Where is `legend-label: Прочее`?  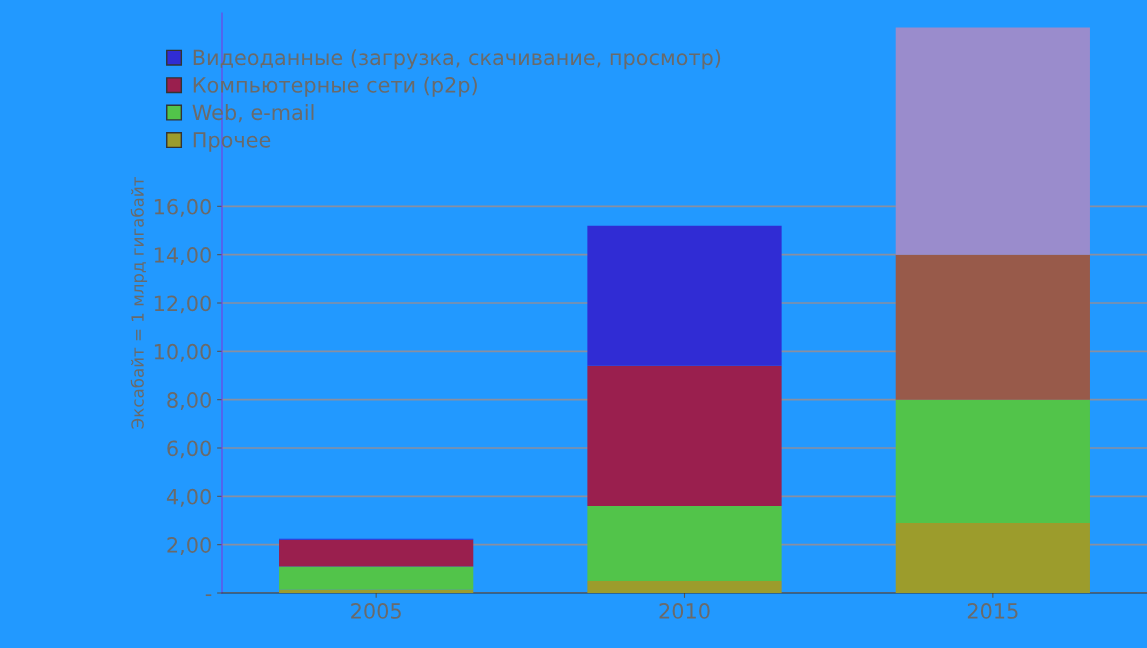 legend-label: Прочее is located at coordinates (232, 142).